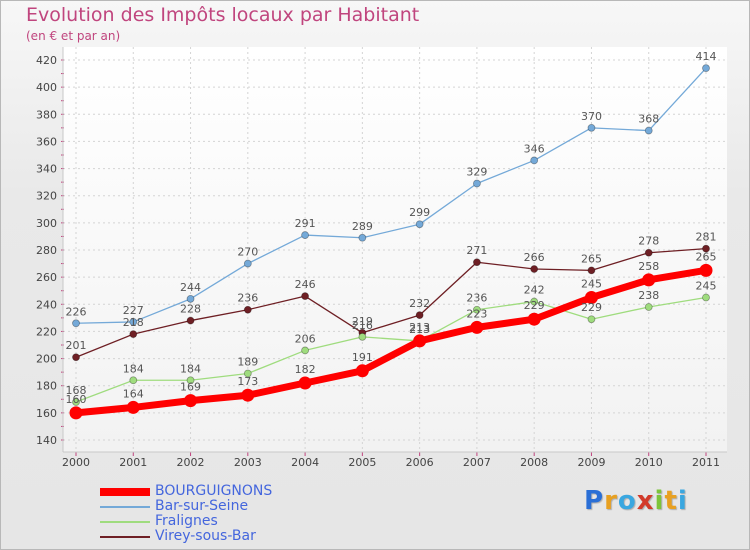 Image resolution: width=750 pixels, height=550 pixels. I want to click on data-label-bar-sur-seine: 329, so click(476, 172).